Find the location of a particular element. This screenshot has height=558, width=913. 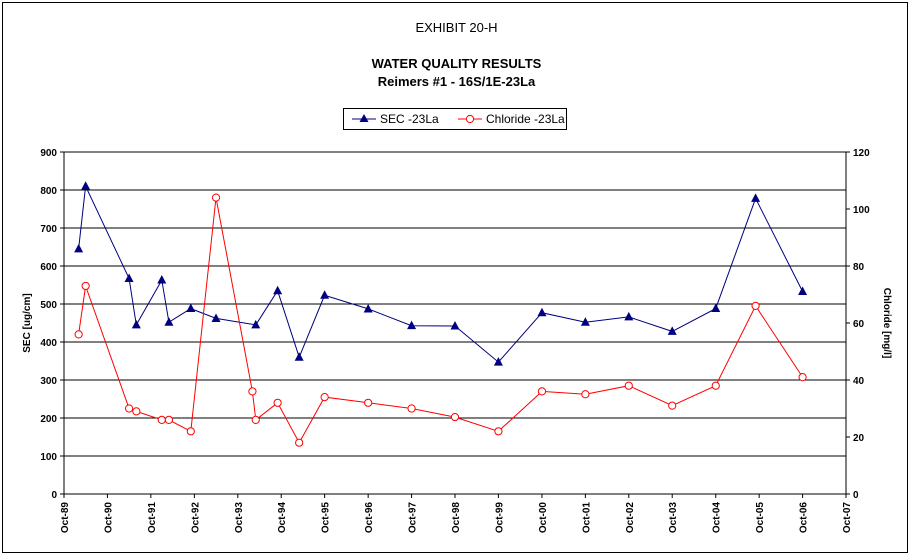

y-left-tick-label: 600 is located at coordinates (48, 267).